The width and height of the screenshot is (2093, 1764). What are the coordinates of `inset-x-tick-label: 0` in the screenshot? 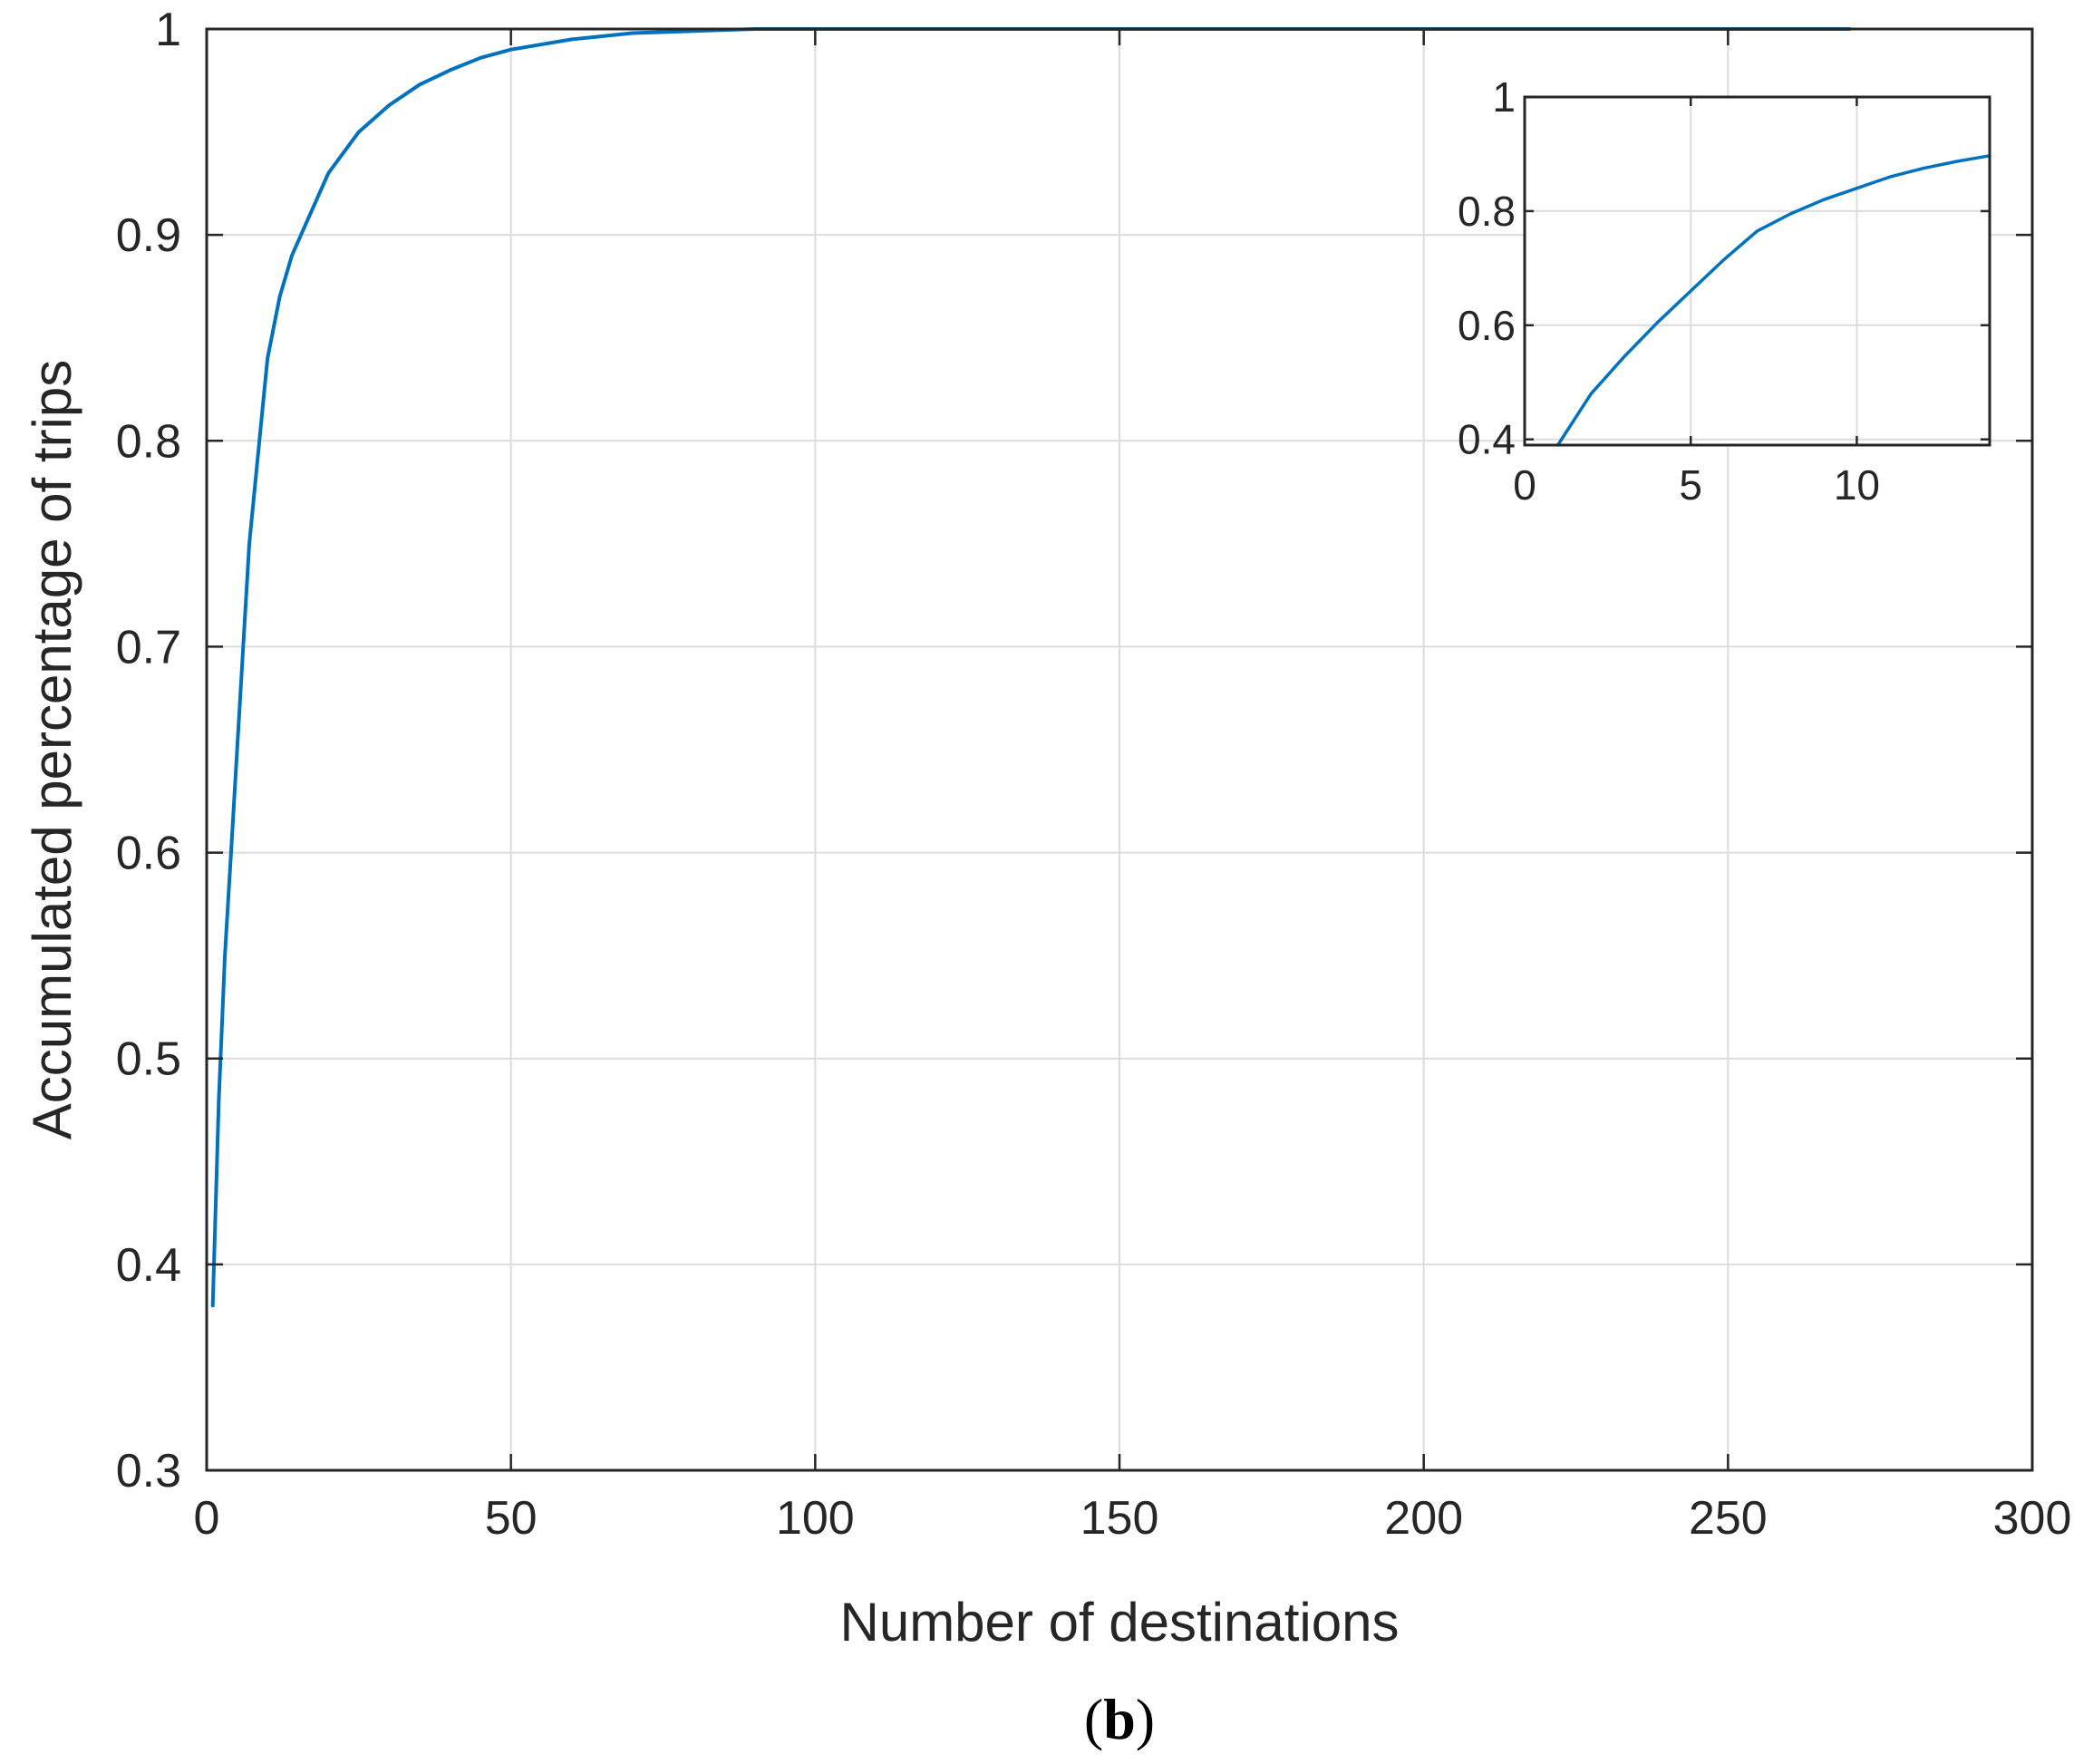 It's located at (1524, 485).